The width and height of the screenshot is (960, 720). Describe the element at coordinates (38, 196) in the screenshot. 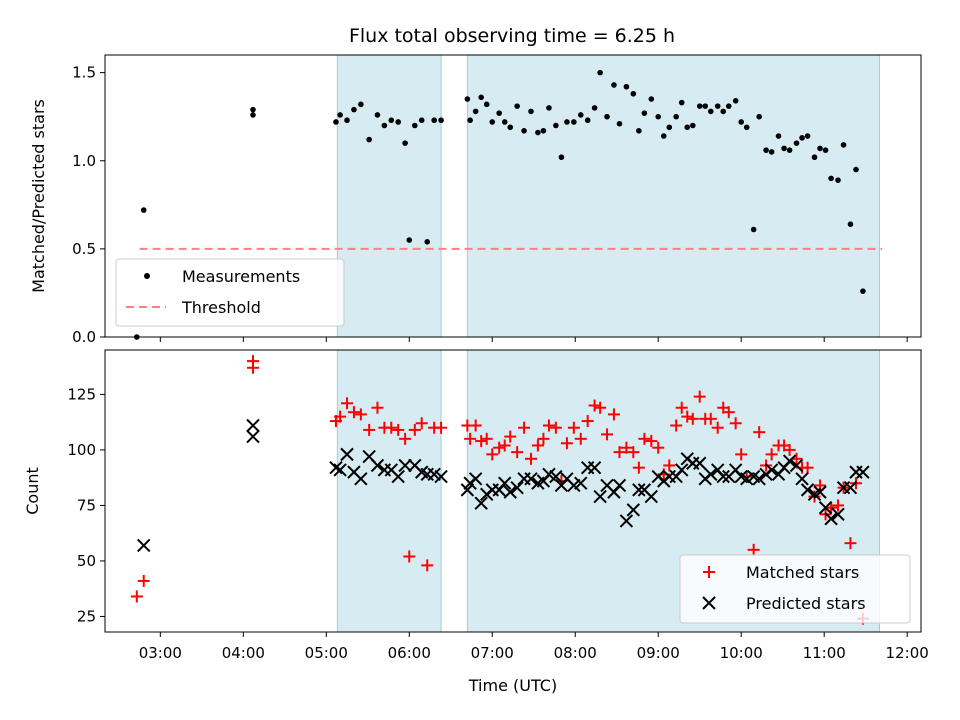

I see `top-y-axis-label: Matched/Predicted stars` at that location.